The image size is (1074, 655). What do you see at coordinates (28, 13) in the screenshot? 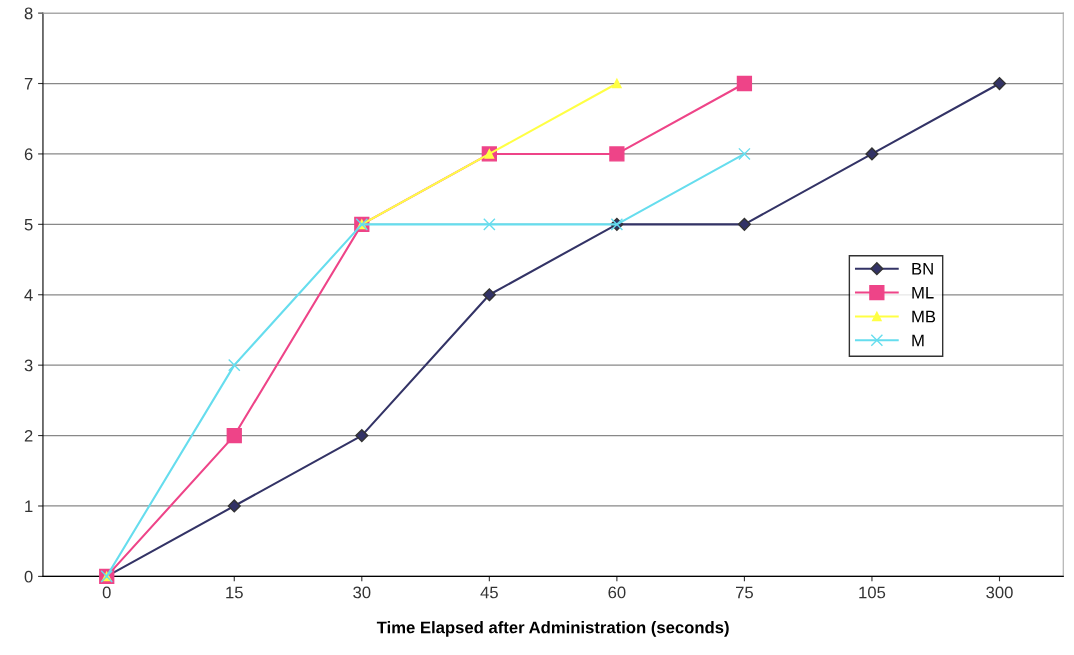
I see `y-tick-label: 8` at bounding box center [28, 13].